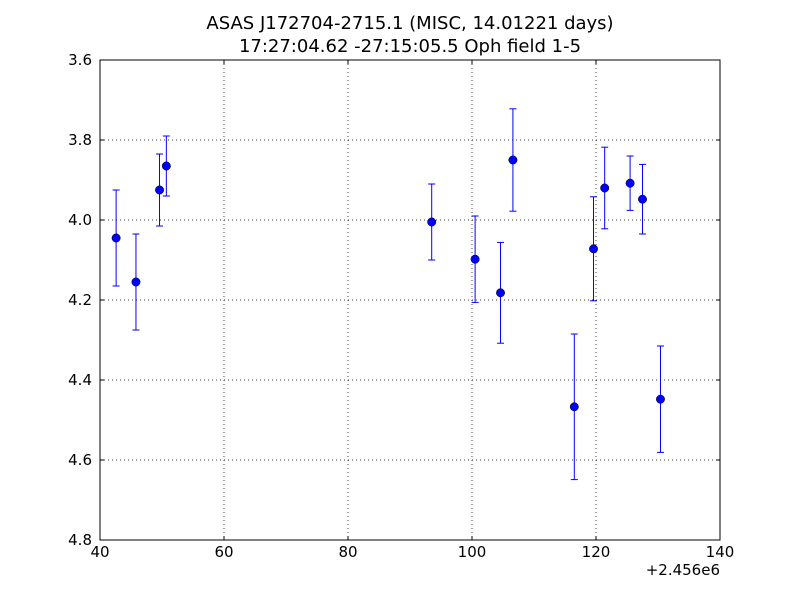 This screenshot has width=800, height=600. I want to click on x-tick-label: 120, so click(596, 552).